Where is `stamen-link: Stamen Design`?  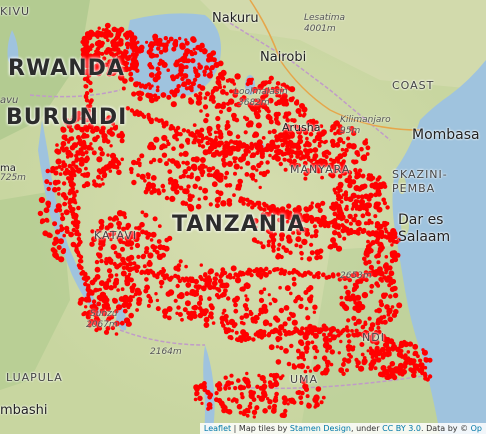 stamen-link: Stamen Design is located at coordinates (320, 428).